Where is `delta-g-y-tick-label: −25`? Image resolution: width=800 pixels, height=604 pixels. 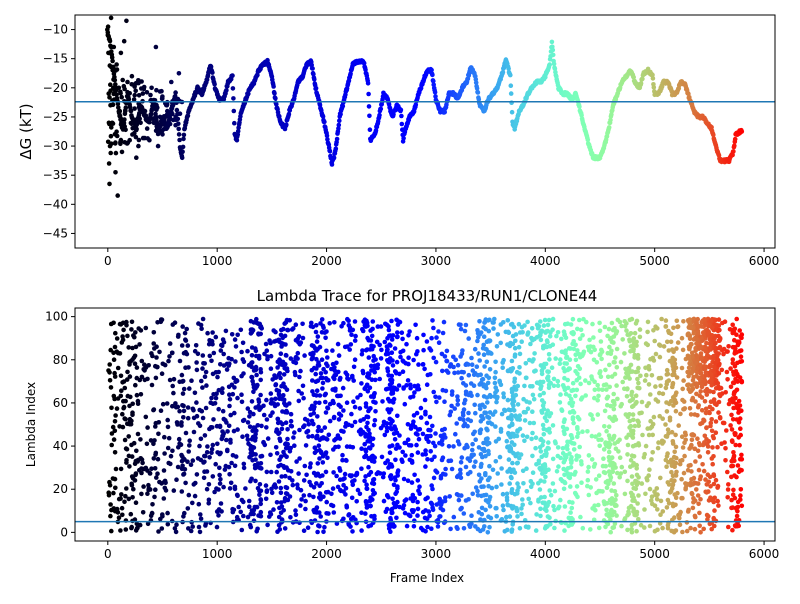 delta-g-y-tick-label: −25 is located at coordinates (55, 117).